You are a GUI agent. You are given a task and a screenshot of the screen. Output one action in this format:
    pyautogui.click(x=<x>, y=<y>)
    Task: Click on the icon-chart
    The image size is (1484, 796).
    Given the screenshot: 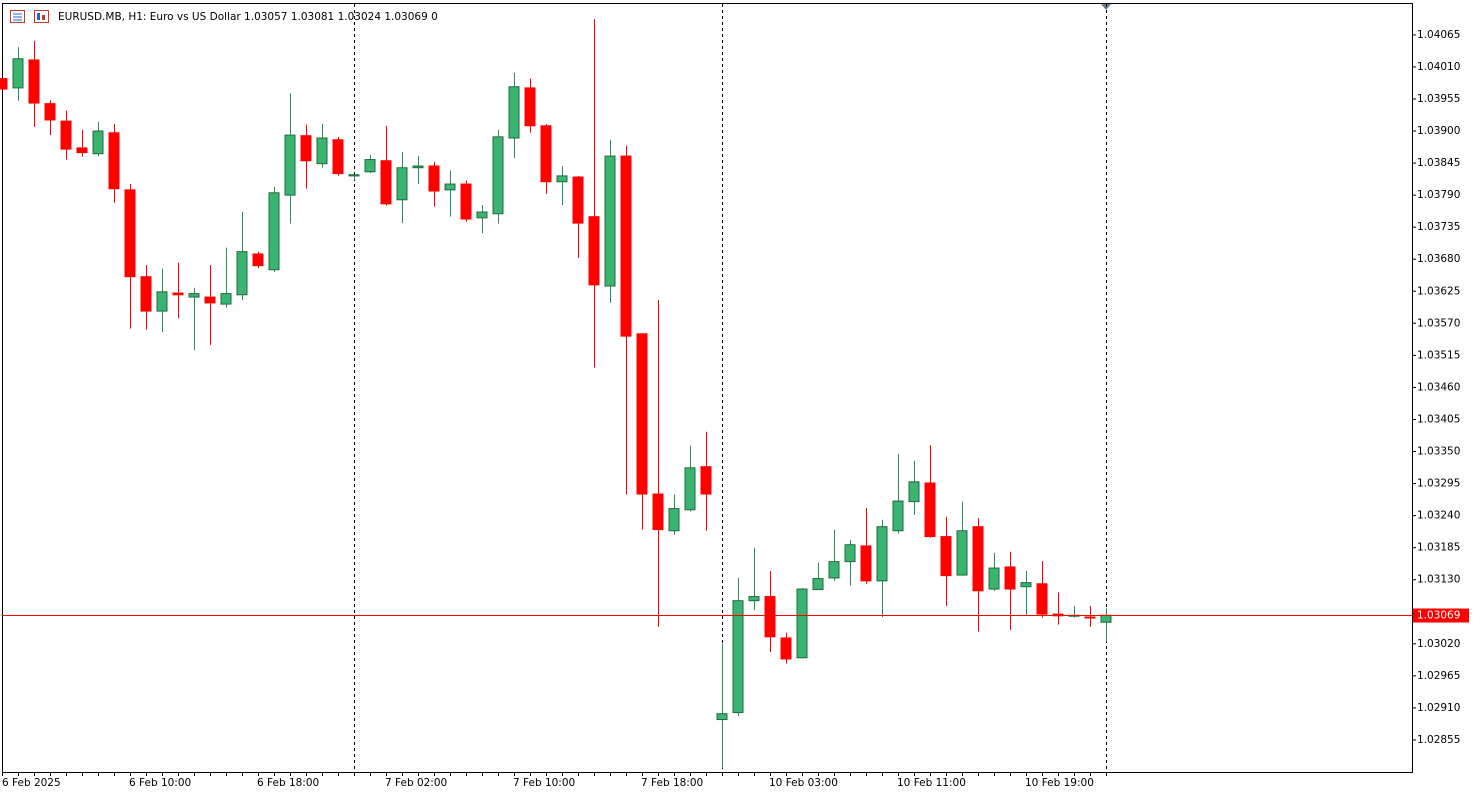 What is the action you would take?
    pyautogui.click(x=41, y=16)
    